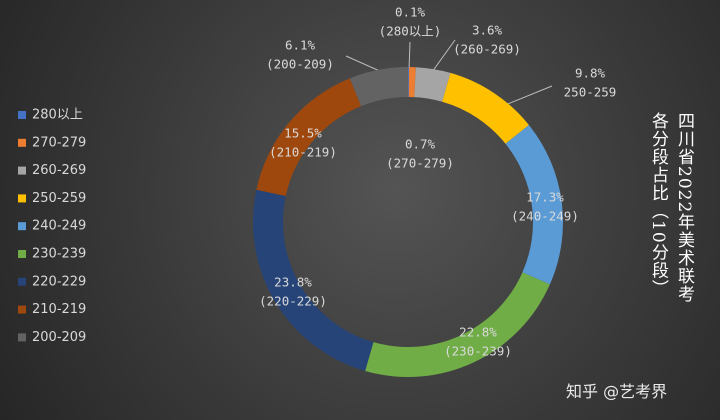 The image size is (720, 420). I want to click on data-label-name: (270-279), so click(420, 163).